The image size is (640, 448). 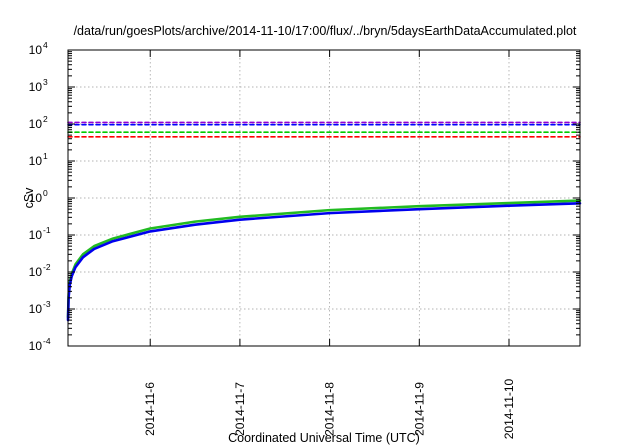 I want to click on y-tick-exponent: -1, so click(x=47, y=230).